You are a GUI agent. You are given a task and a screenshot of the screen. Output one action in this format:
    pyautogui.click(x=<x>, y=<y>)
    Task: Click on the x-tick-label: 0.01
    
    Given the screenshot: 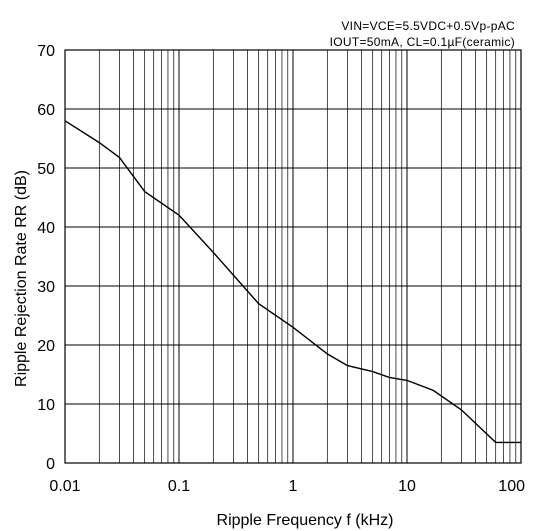 What is the action you would take?
    pyautogui.click(x=64, y=486)
    